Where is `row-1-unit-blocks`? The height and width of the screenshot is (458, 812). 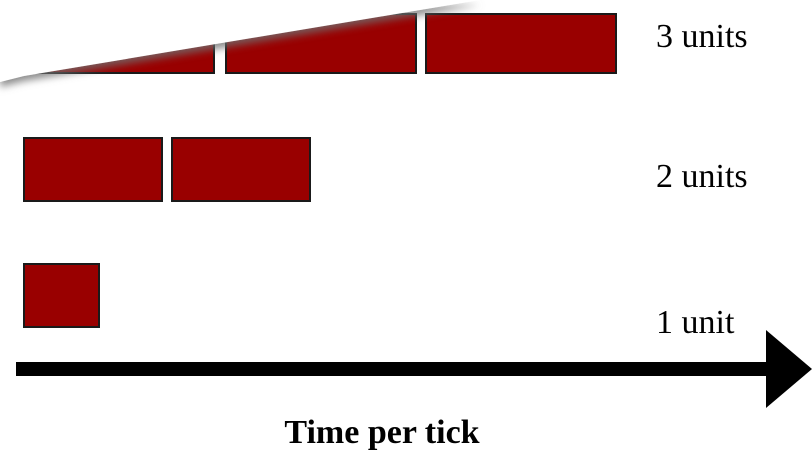 row-1-unit-blocks is located at coordinates (61, 295).